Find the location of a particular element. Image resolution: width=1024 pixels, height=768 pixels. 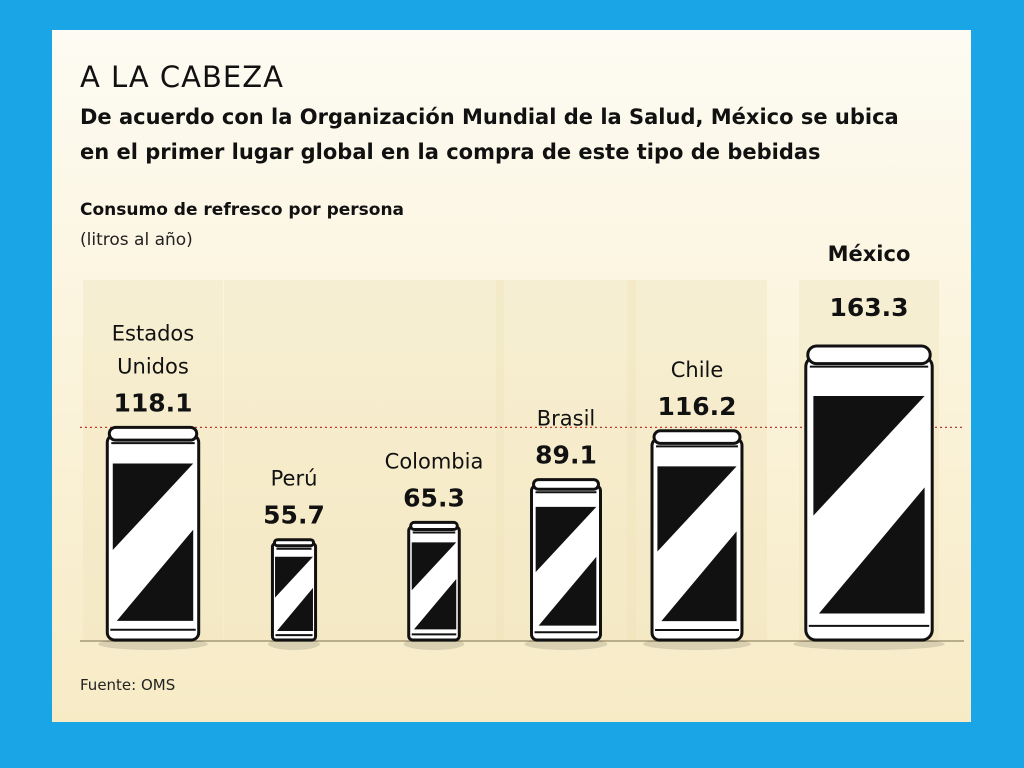

chart-unit-label: Consumo de refresco por persona is located at coordinates (242, 210).